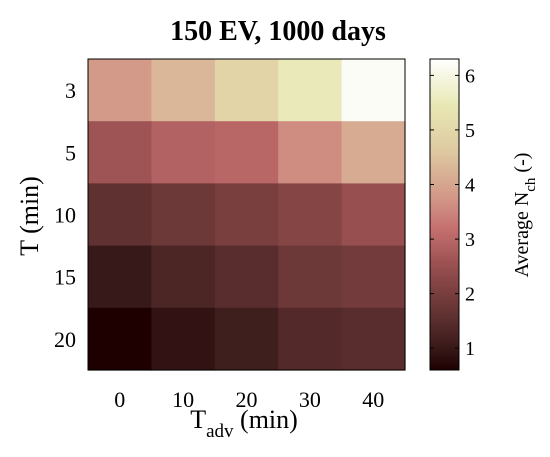 The height and width of the screenshot is (457, 550). Describe the element at coordinates (525, 215) in the screenshot. I see `colorbar-label: Average Nch (-)` at that location.